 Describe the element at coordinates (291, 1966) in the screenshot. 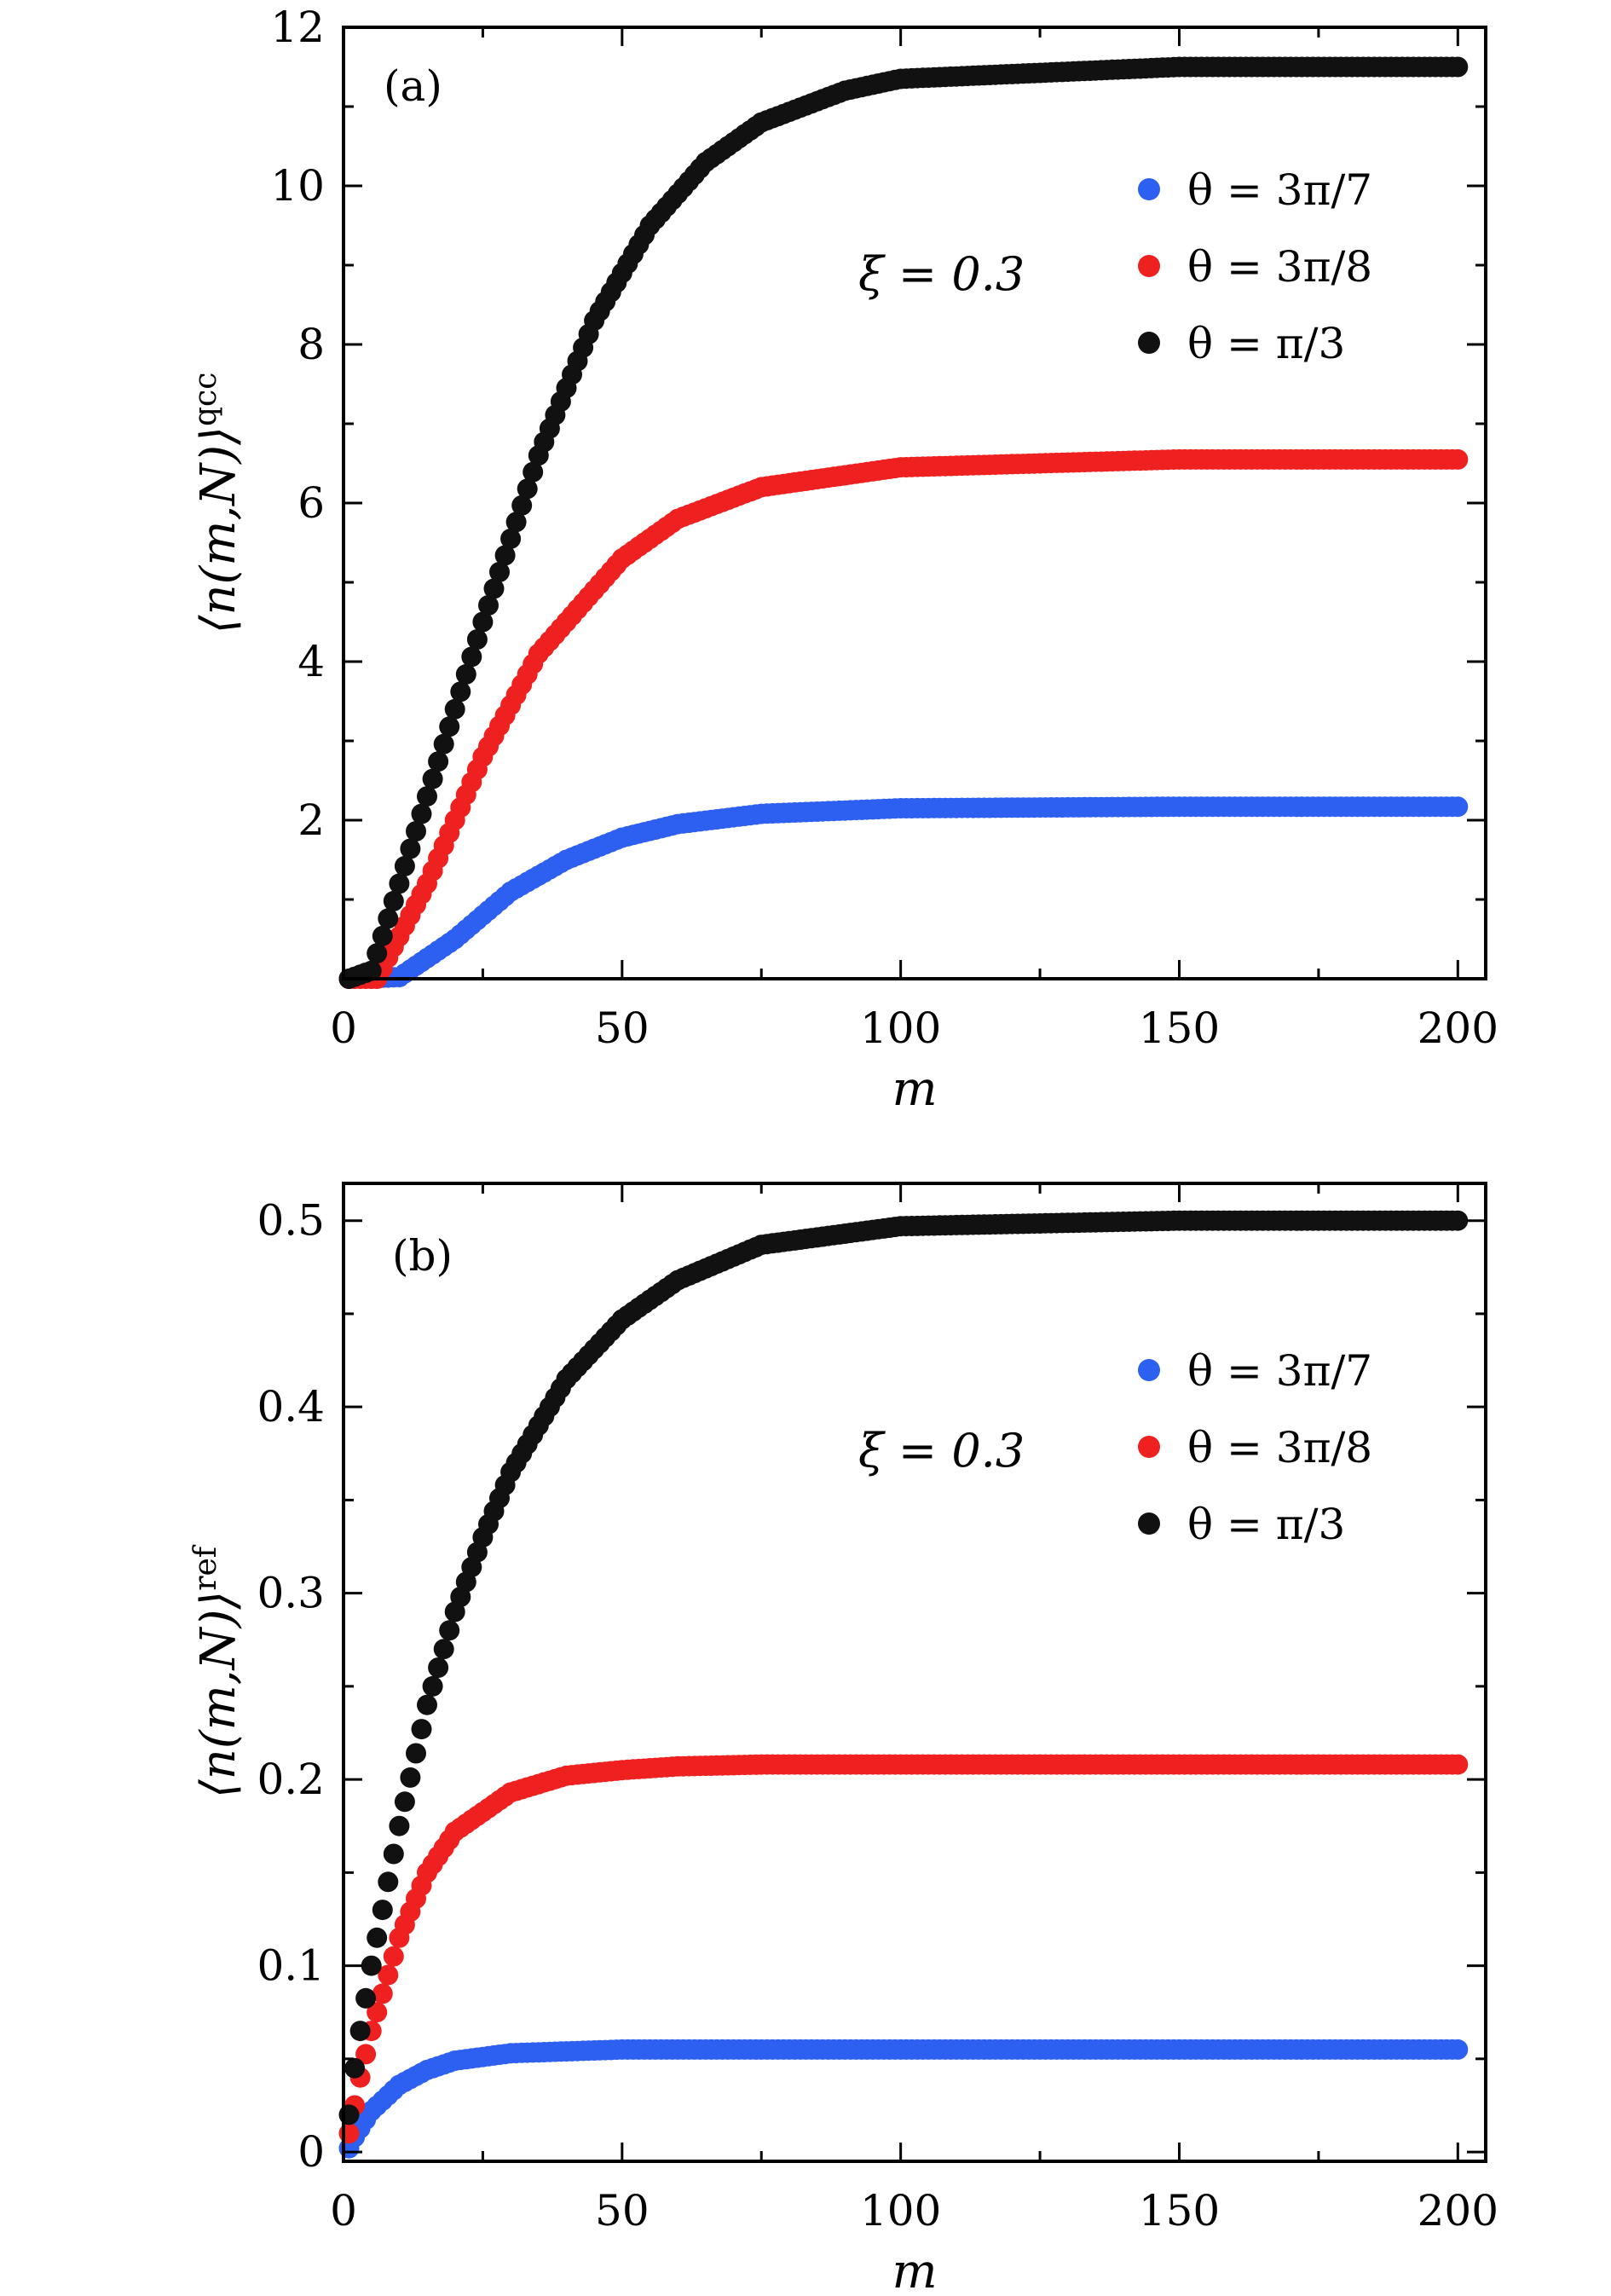

I see `y-tick-label: 0.1` at that location.